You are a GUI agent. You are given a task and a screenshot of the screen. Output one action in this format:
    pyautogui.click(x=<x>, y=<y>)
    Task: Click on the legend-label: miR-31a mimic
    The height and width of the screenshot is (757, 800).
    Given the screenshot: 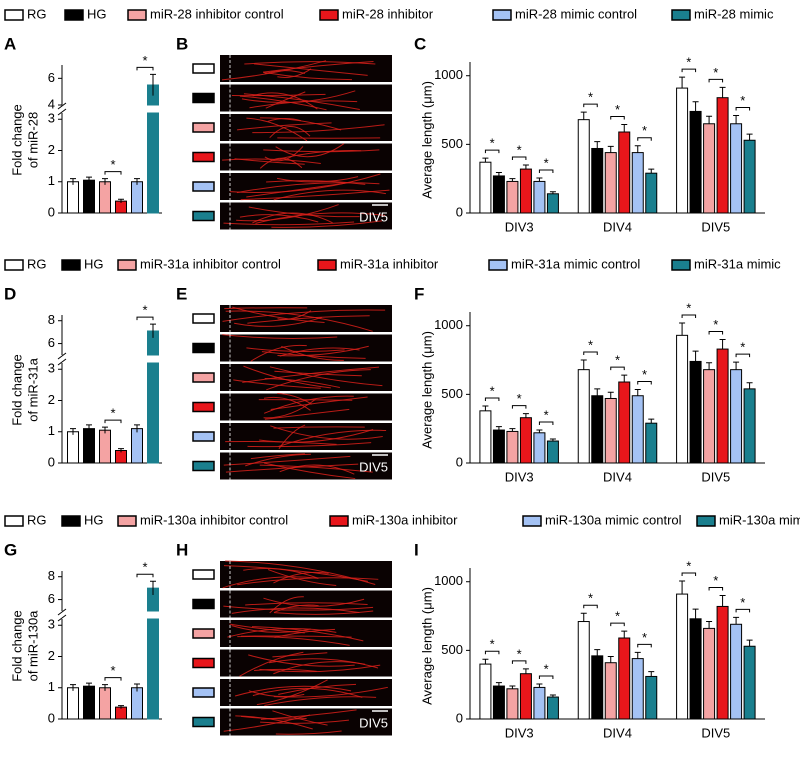 What is the action you would take?
    pyautogui.click(x=737, y=263)
    